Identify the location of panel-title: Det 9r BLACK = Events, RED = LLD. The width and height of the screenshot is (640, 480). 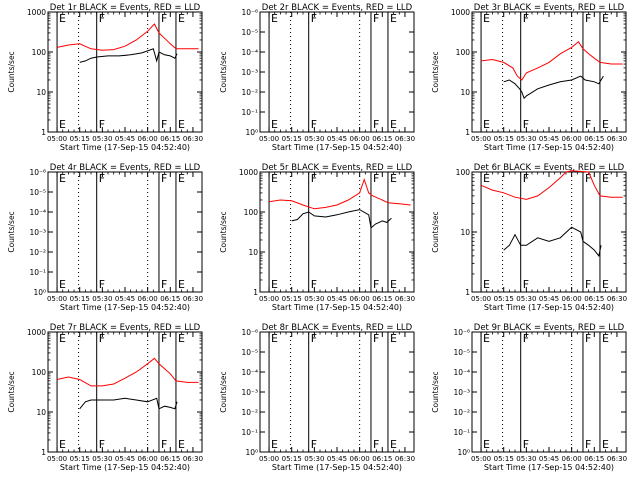
(549, 328).